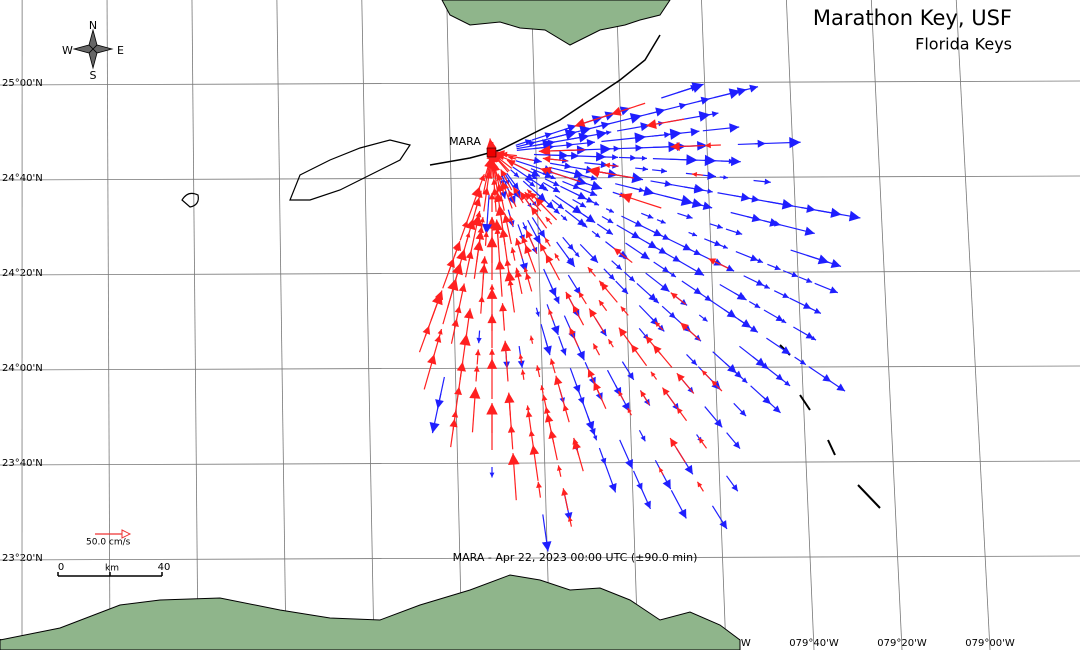  What do you see at coordinates (714, 325) in the screenshot?
I see `longitude-line` at bounding box center [714, 325].